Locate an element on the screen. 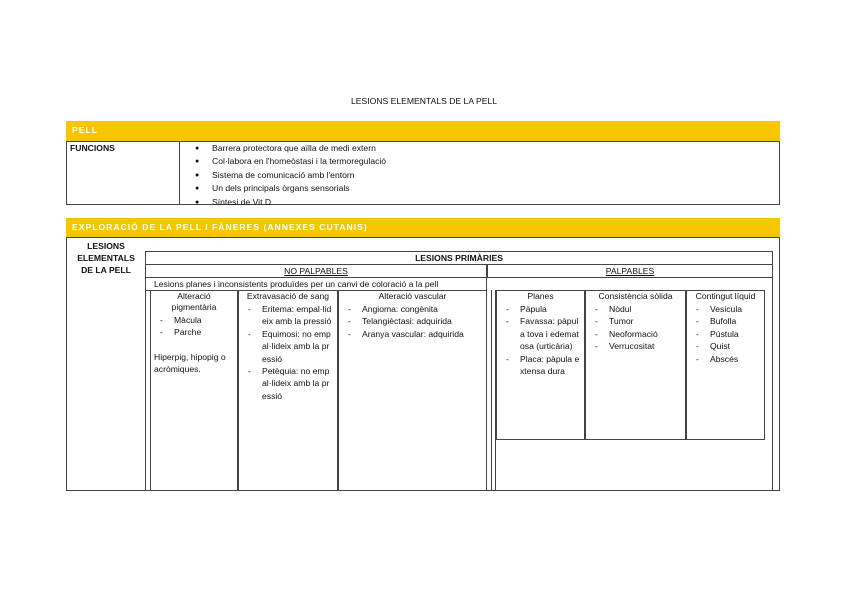 Image resolution: width=848 pixels, height=599 pixels. column-heading: Alteració pigmentària is located at coordinates (194, 301).